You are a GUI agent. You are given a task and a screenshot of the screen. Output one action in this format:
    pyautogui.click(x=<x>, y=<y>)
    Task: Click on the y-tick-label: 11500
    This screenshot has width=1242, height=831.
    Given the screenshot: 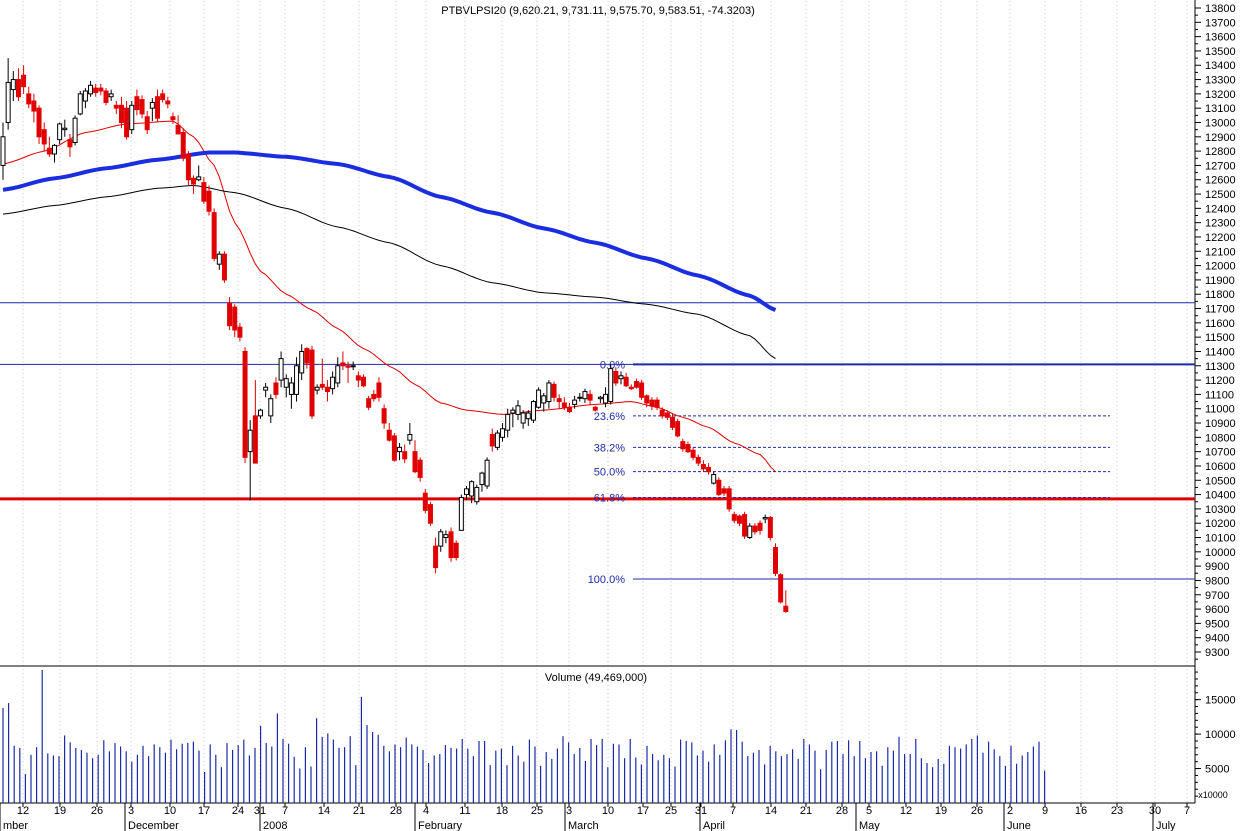 What is the action you would take?
    pyautogui.click(x=1220, y=338)
    